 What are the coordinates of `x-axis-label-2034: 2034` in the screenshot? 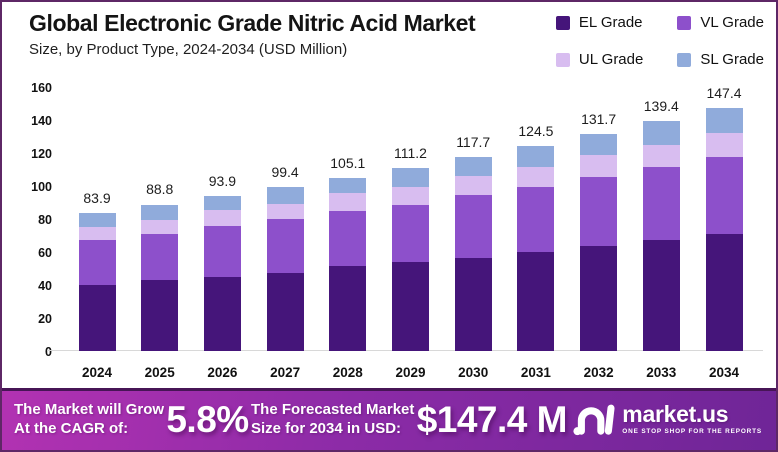 It's located at (724, 372).